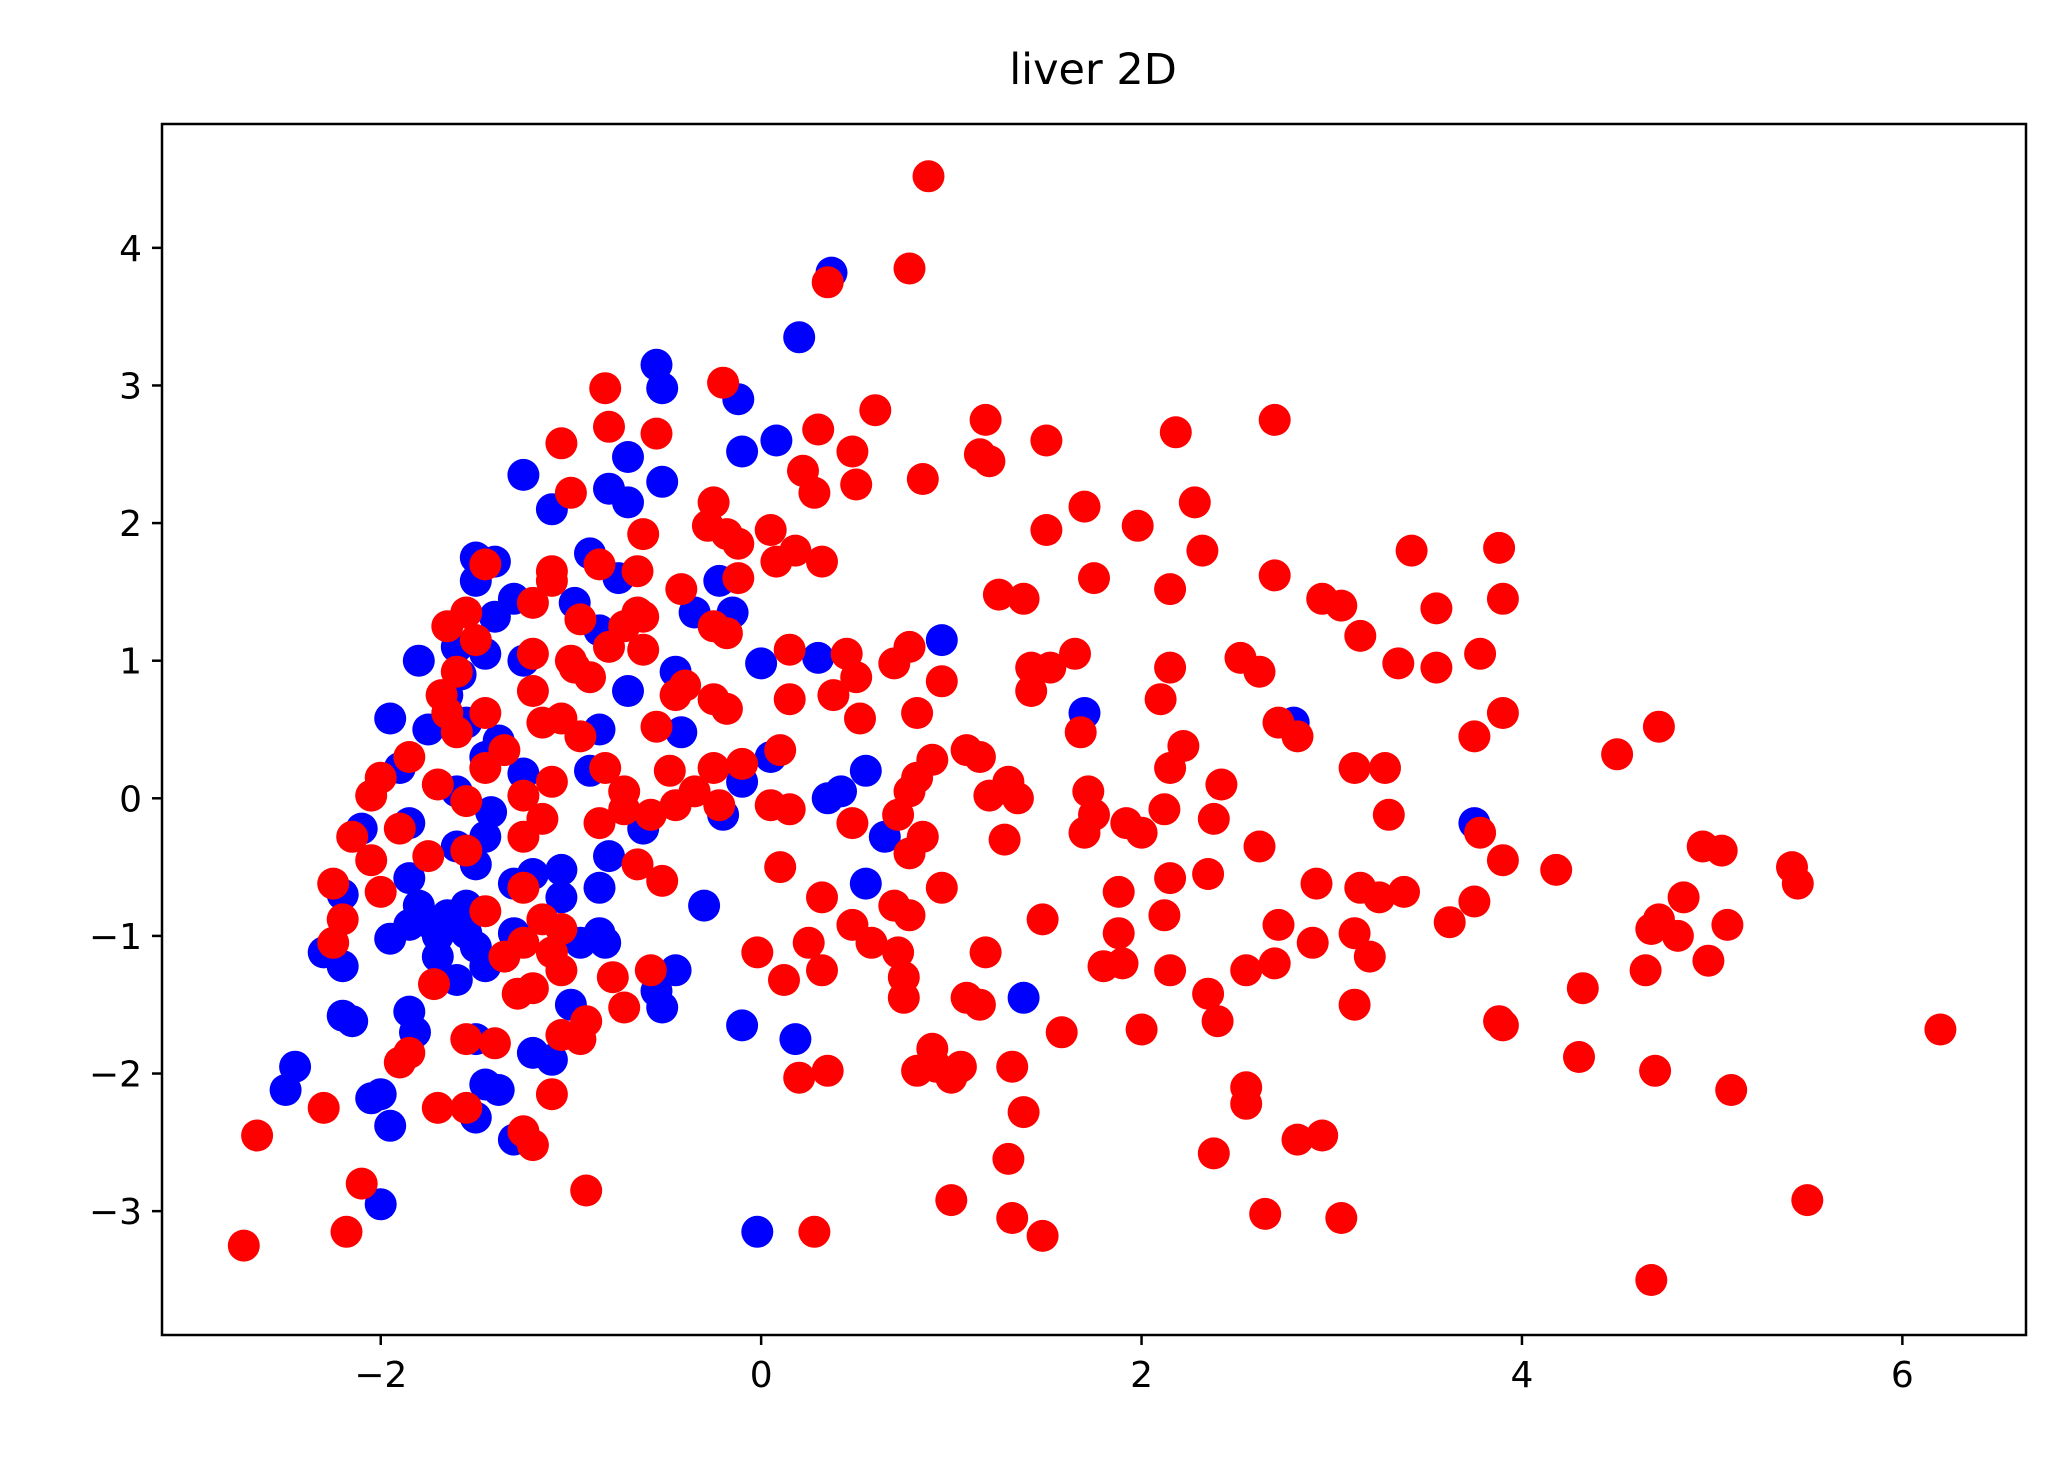  Describe the element at coordinates (115, 937) in the screenshot. I see `y-tick-label: −1` at that location.